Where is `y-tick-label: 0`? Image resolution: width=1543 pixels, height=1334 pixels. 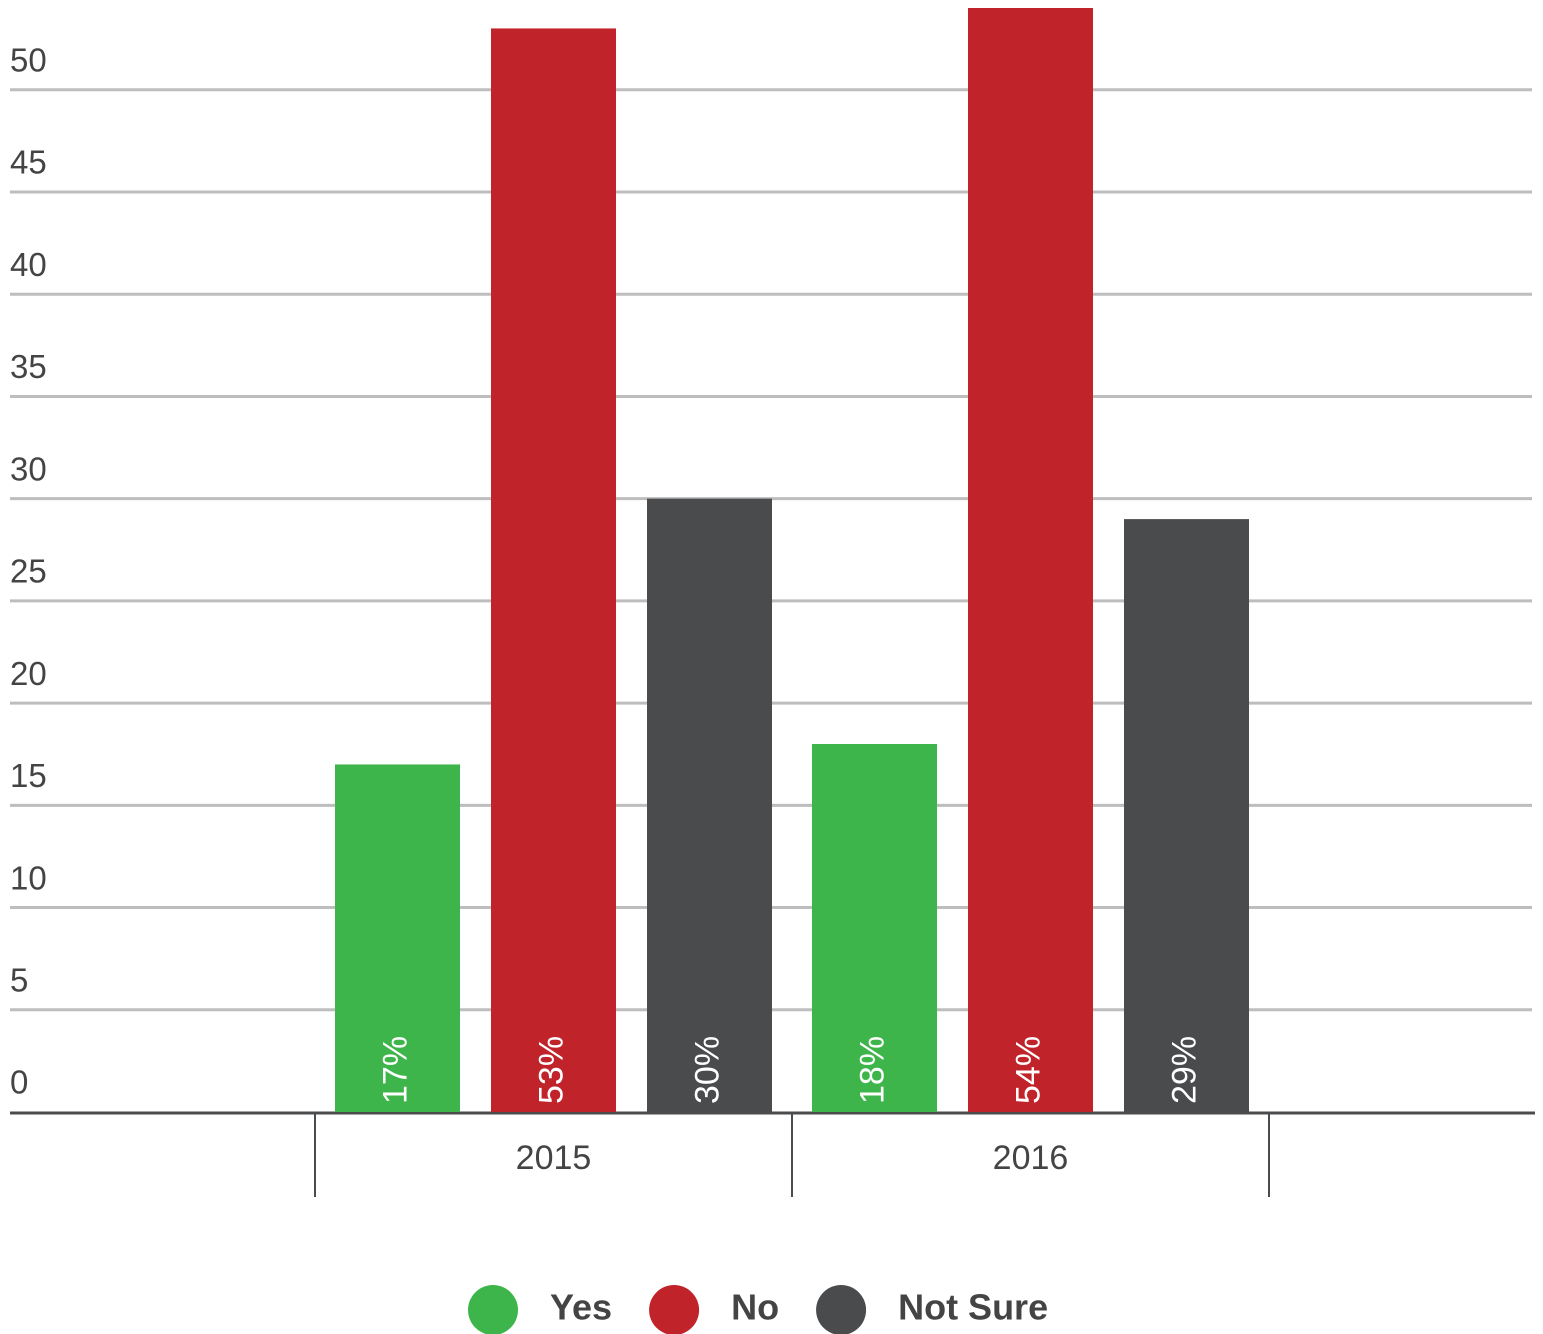 y-tick-label: 0 is located at coordinates (19, 1082).